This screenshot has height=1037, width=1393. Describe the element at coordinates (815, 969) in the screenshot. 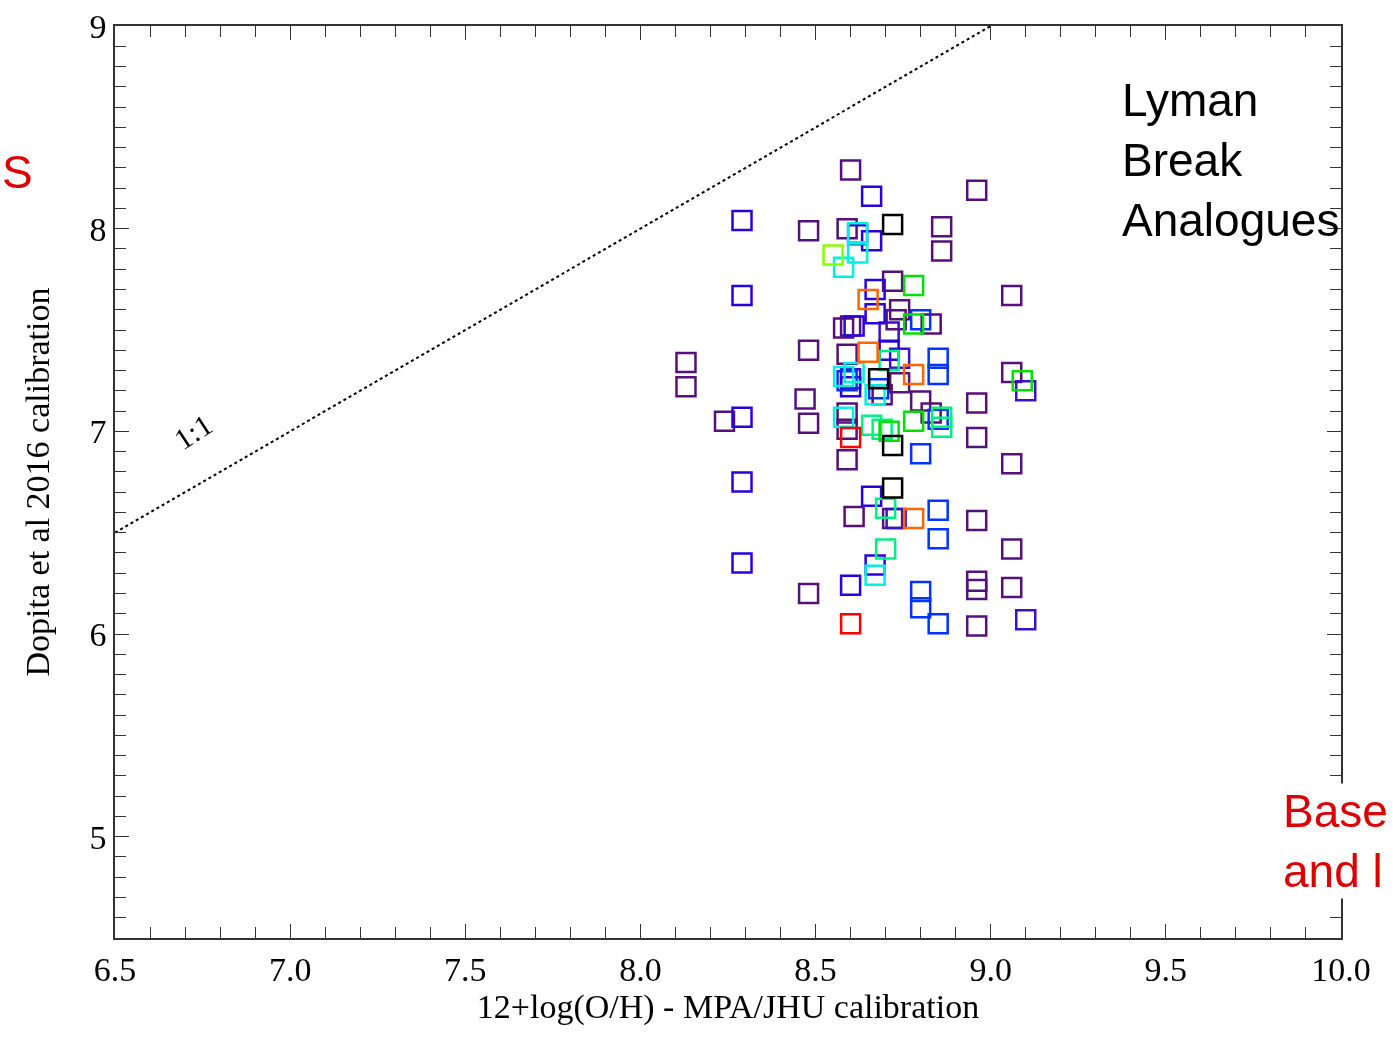

I see `x-tick-label: 8.5` at that location.